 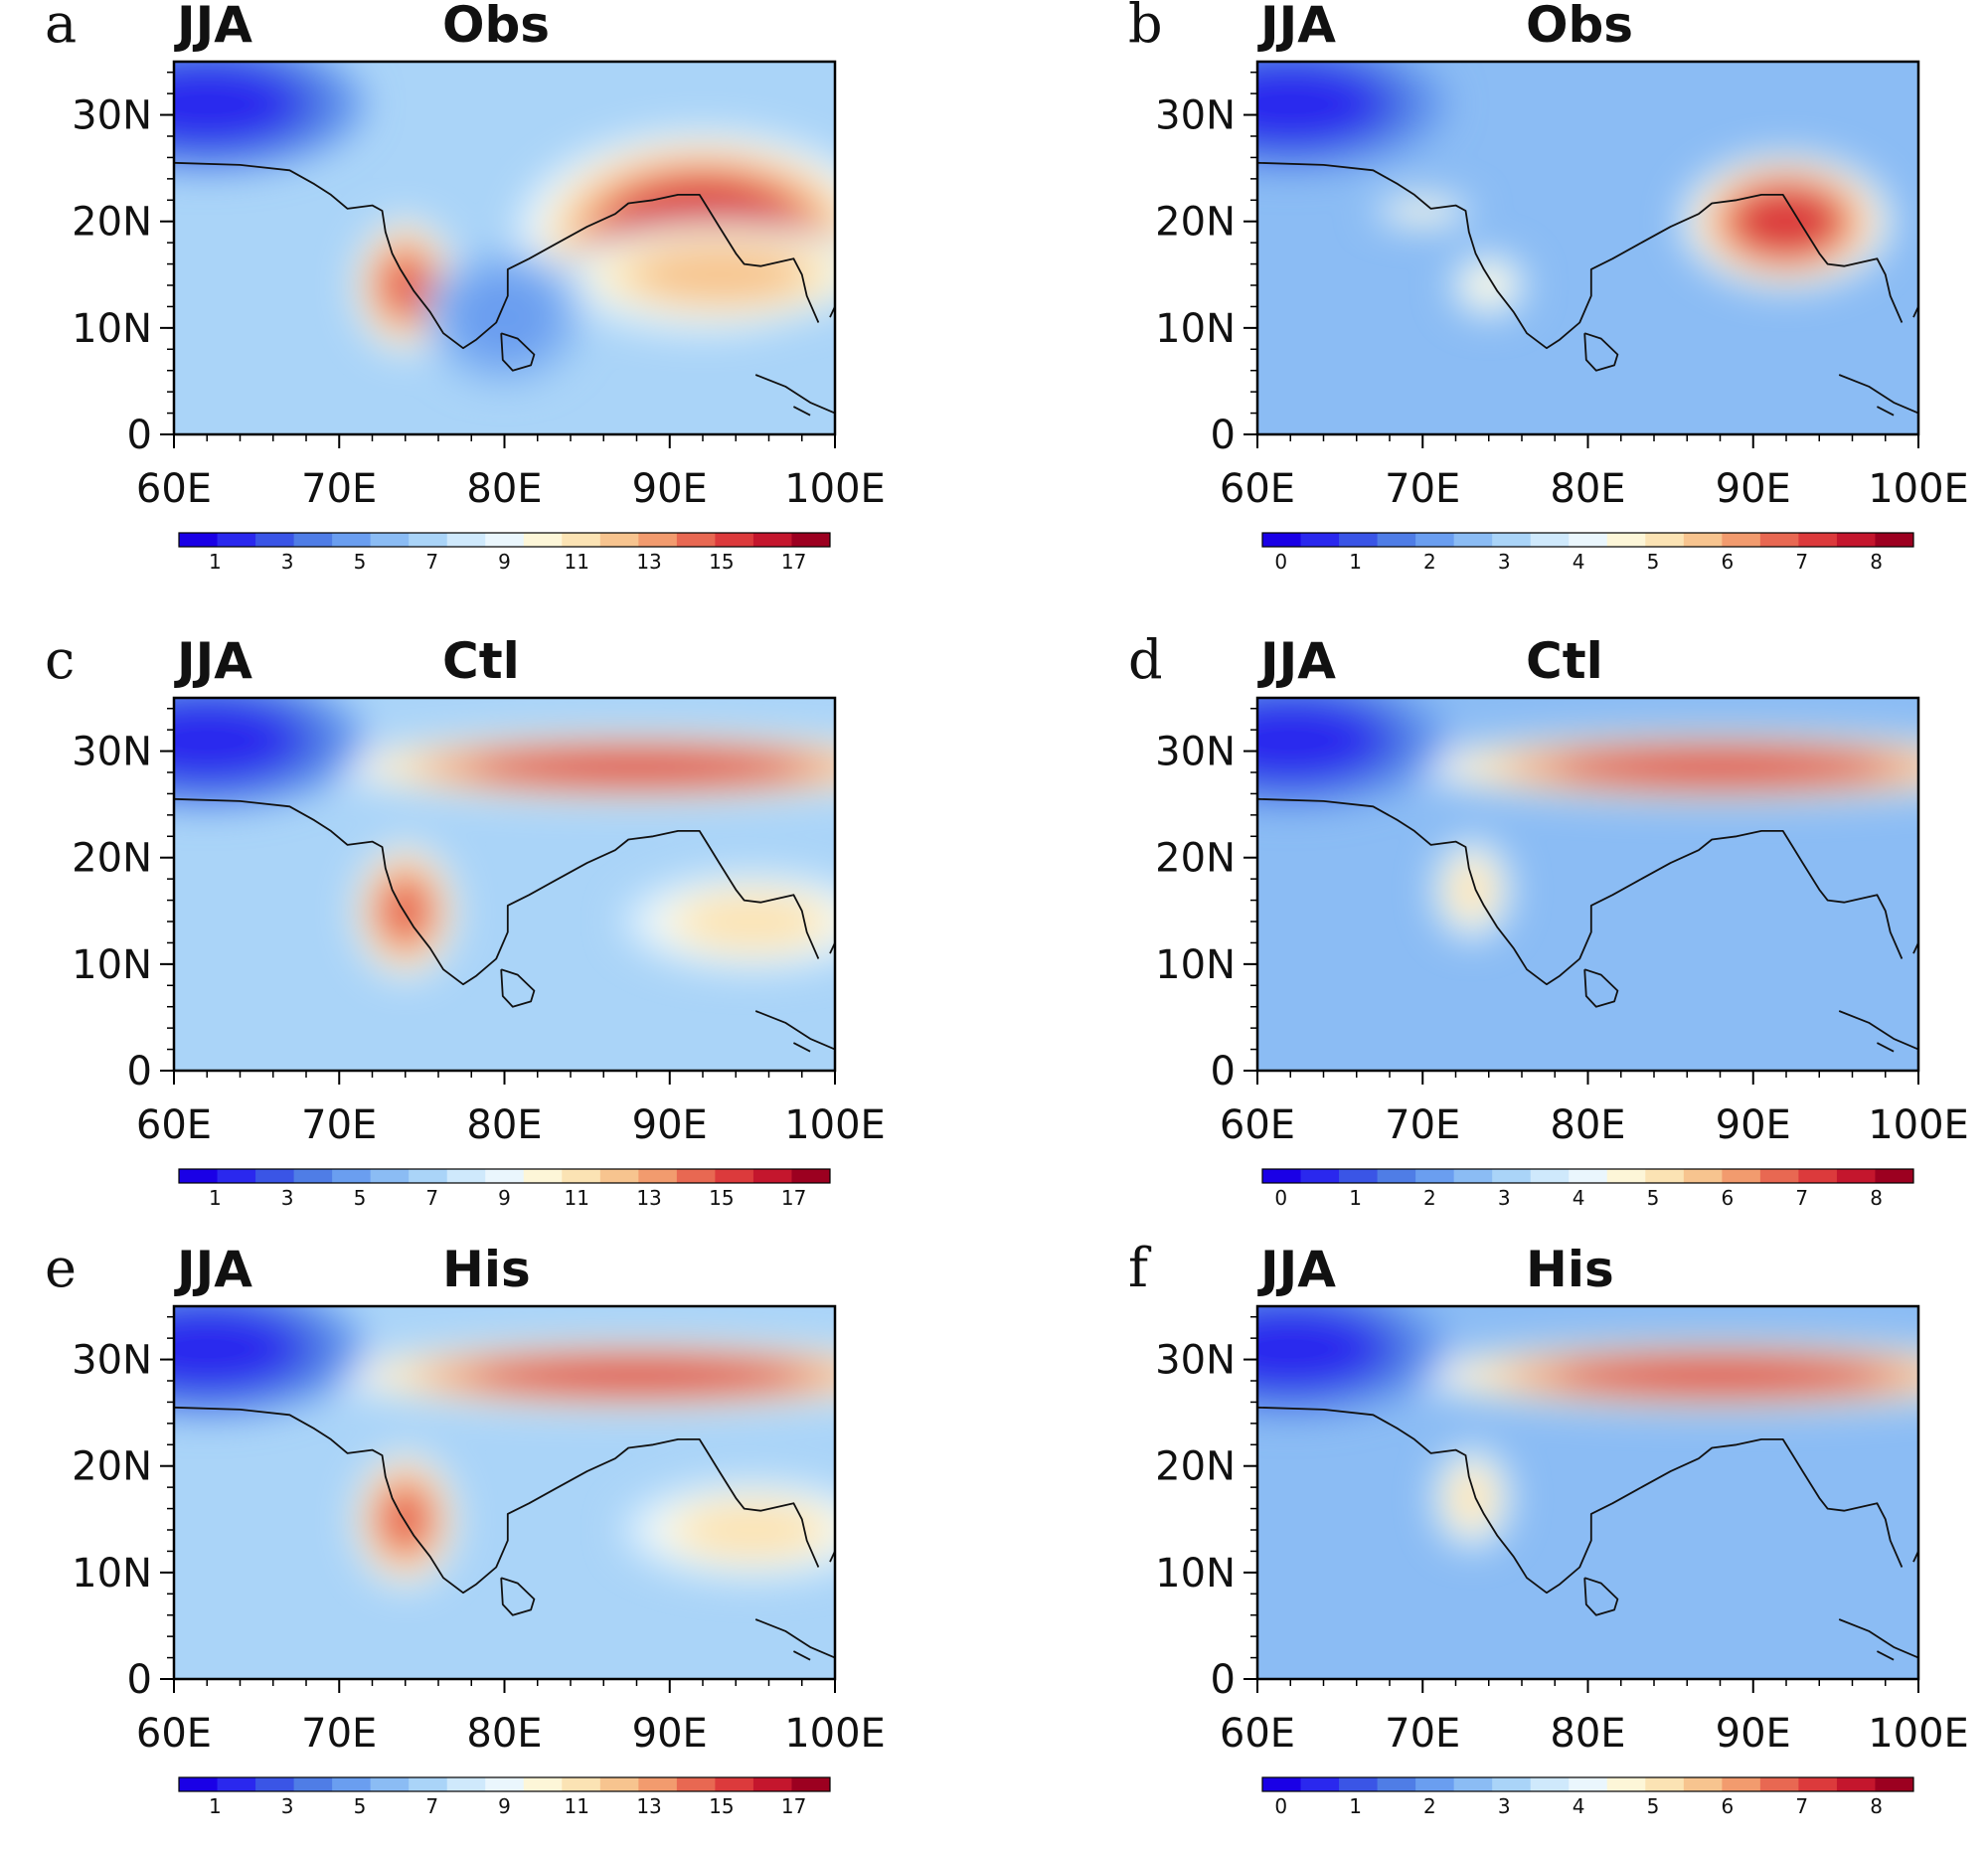 I want to click on colorbar-label: 17, so click(x=793, y=562).